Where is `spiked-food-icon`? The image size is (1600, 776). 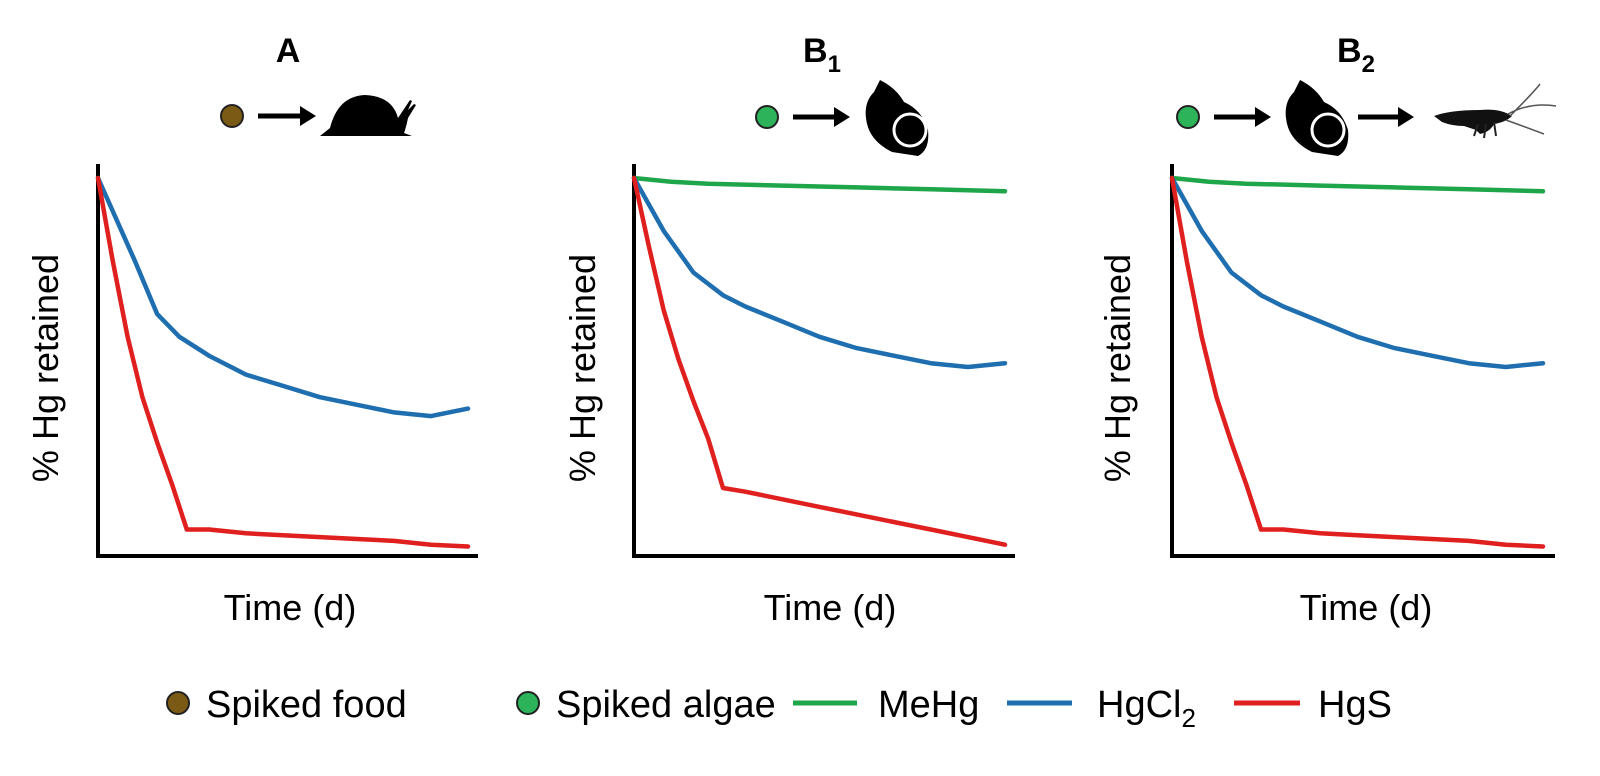
spiked-food-icon is located at coordinates (232, 116).